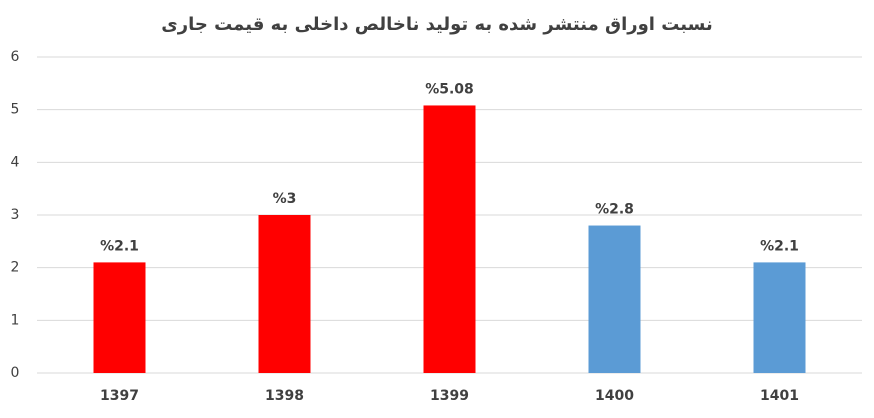 This screenshot has height=418, width=874. Describe the element at coordinates (449, 89) in the screenshot. I see `value-label: %5.08` at that location.